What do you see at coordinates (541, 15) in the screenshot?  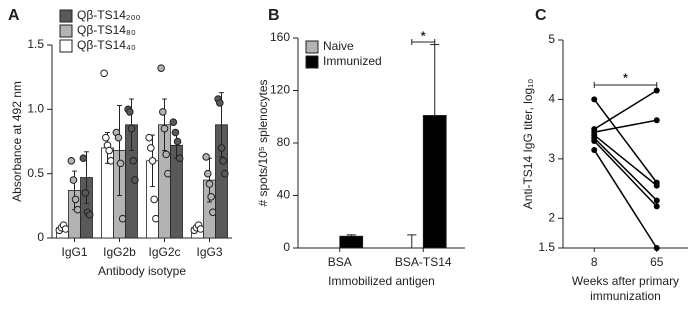 I see `panel-label: C` at bounding box center [541, 15].